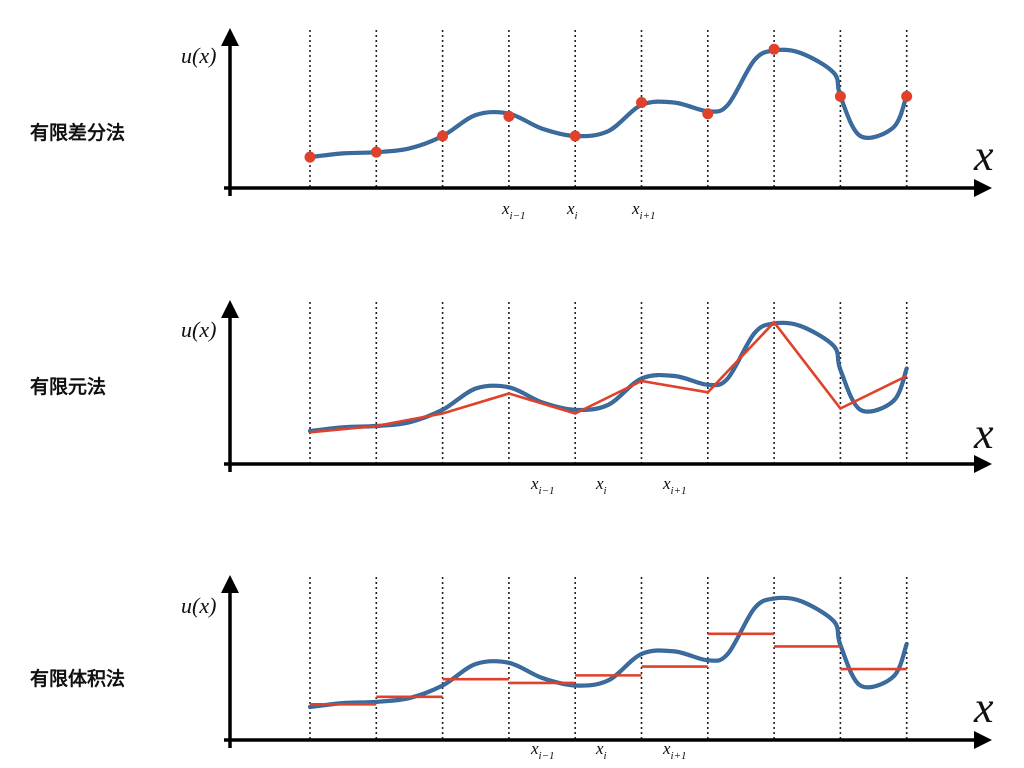  Describe the element at coordinates (78, 679) in the screenshot. I see `label-finite-volume: 有限体积法` at that location.